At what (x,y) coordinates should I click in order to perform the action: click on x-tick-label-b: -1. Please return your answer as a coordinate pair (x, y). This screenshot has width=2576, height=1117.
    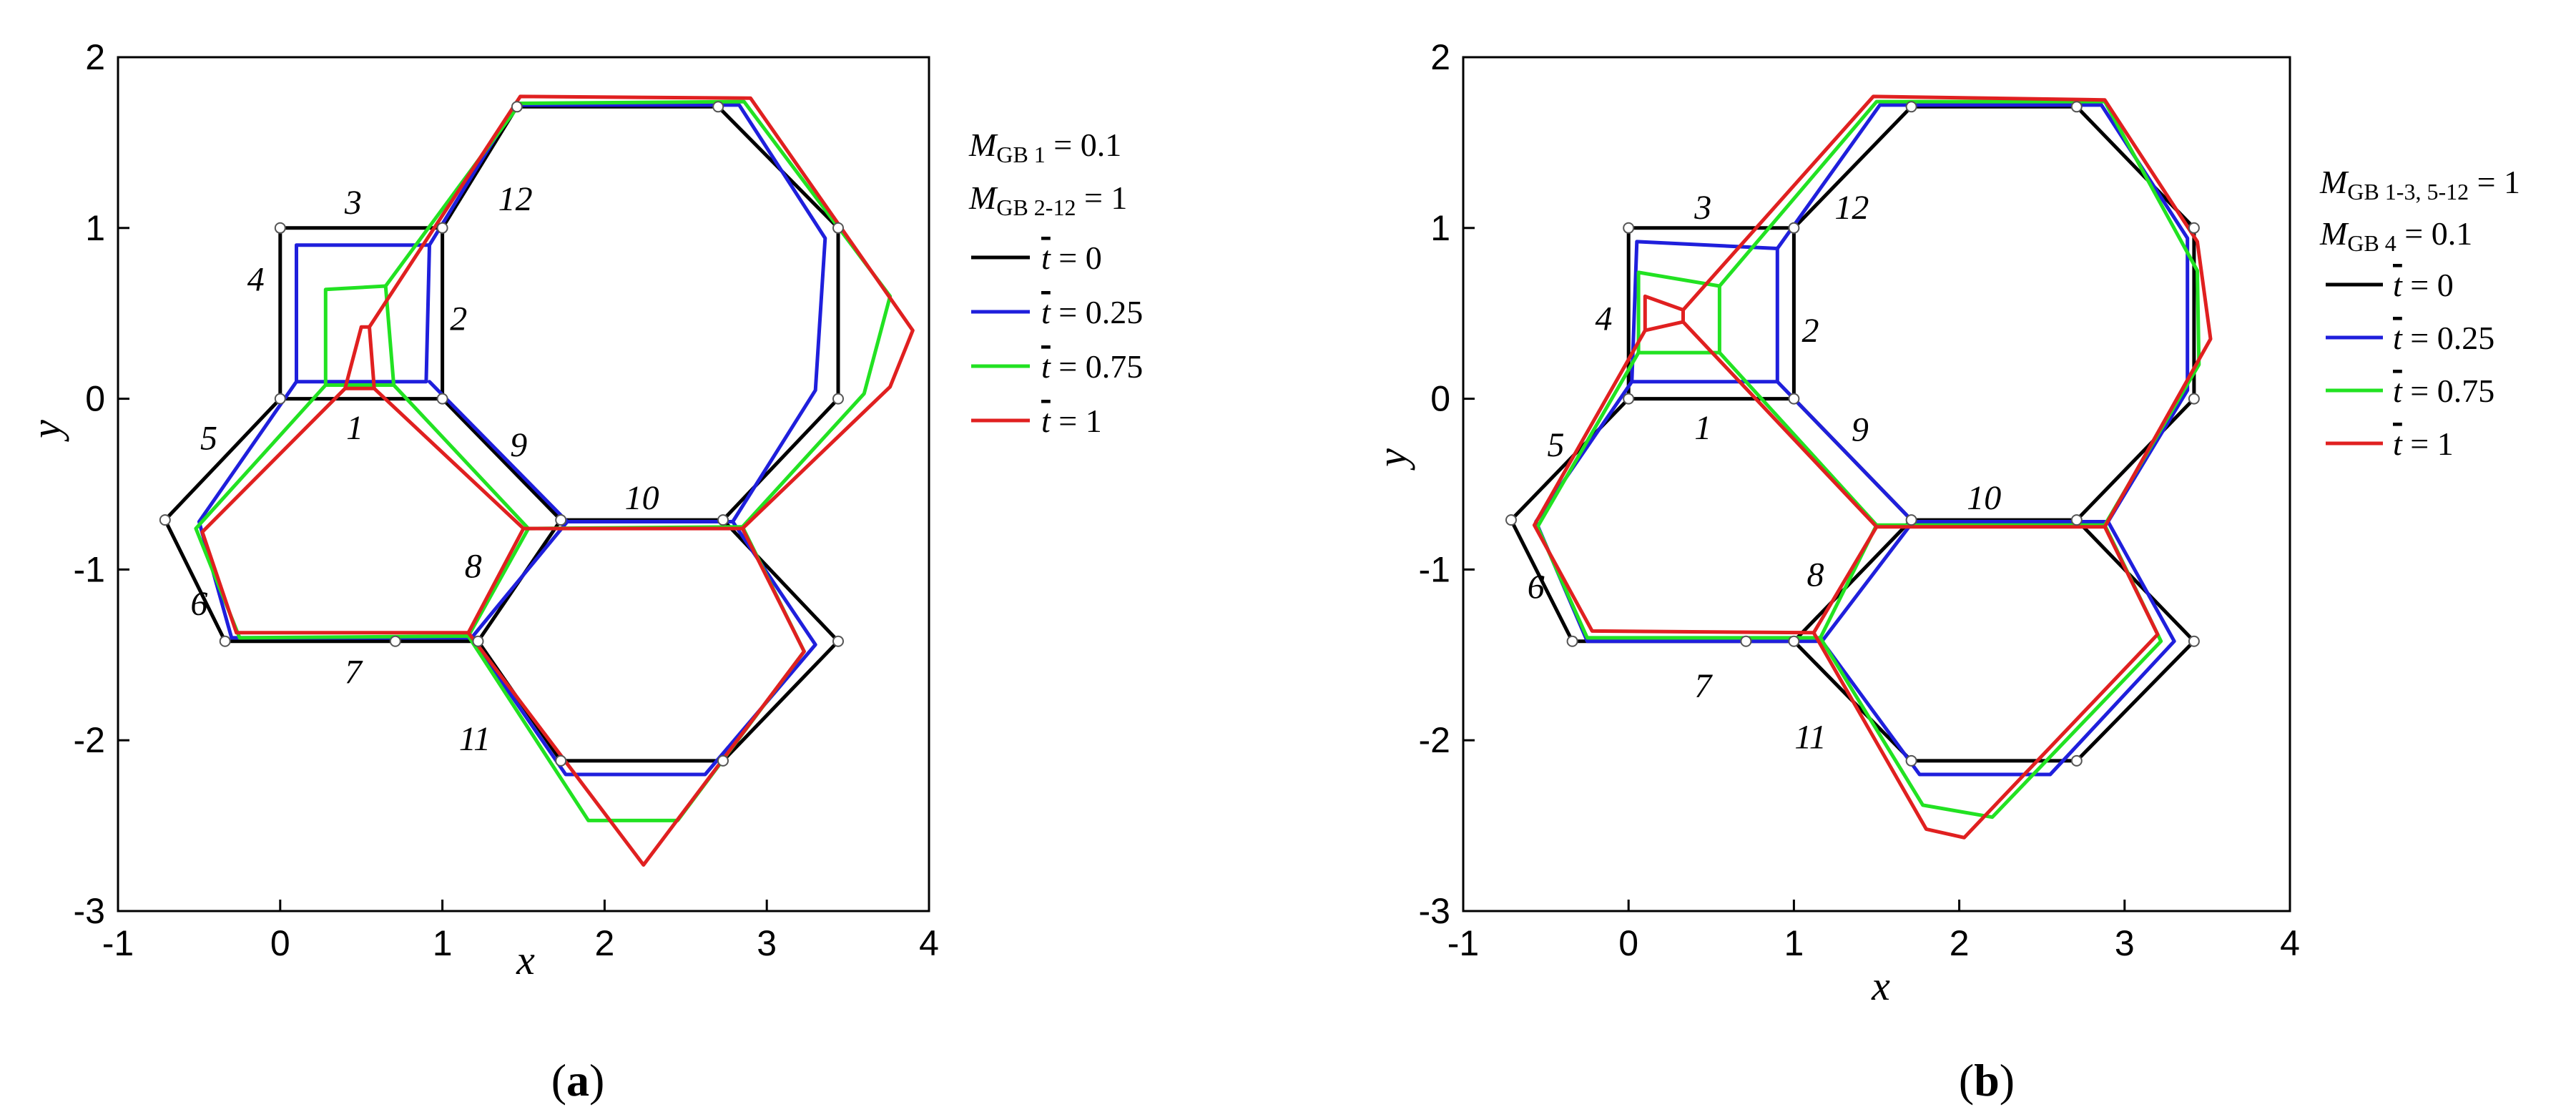
    Looking at the image, I should click on (1463, 943).